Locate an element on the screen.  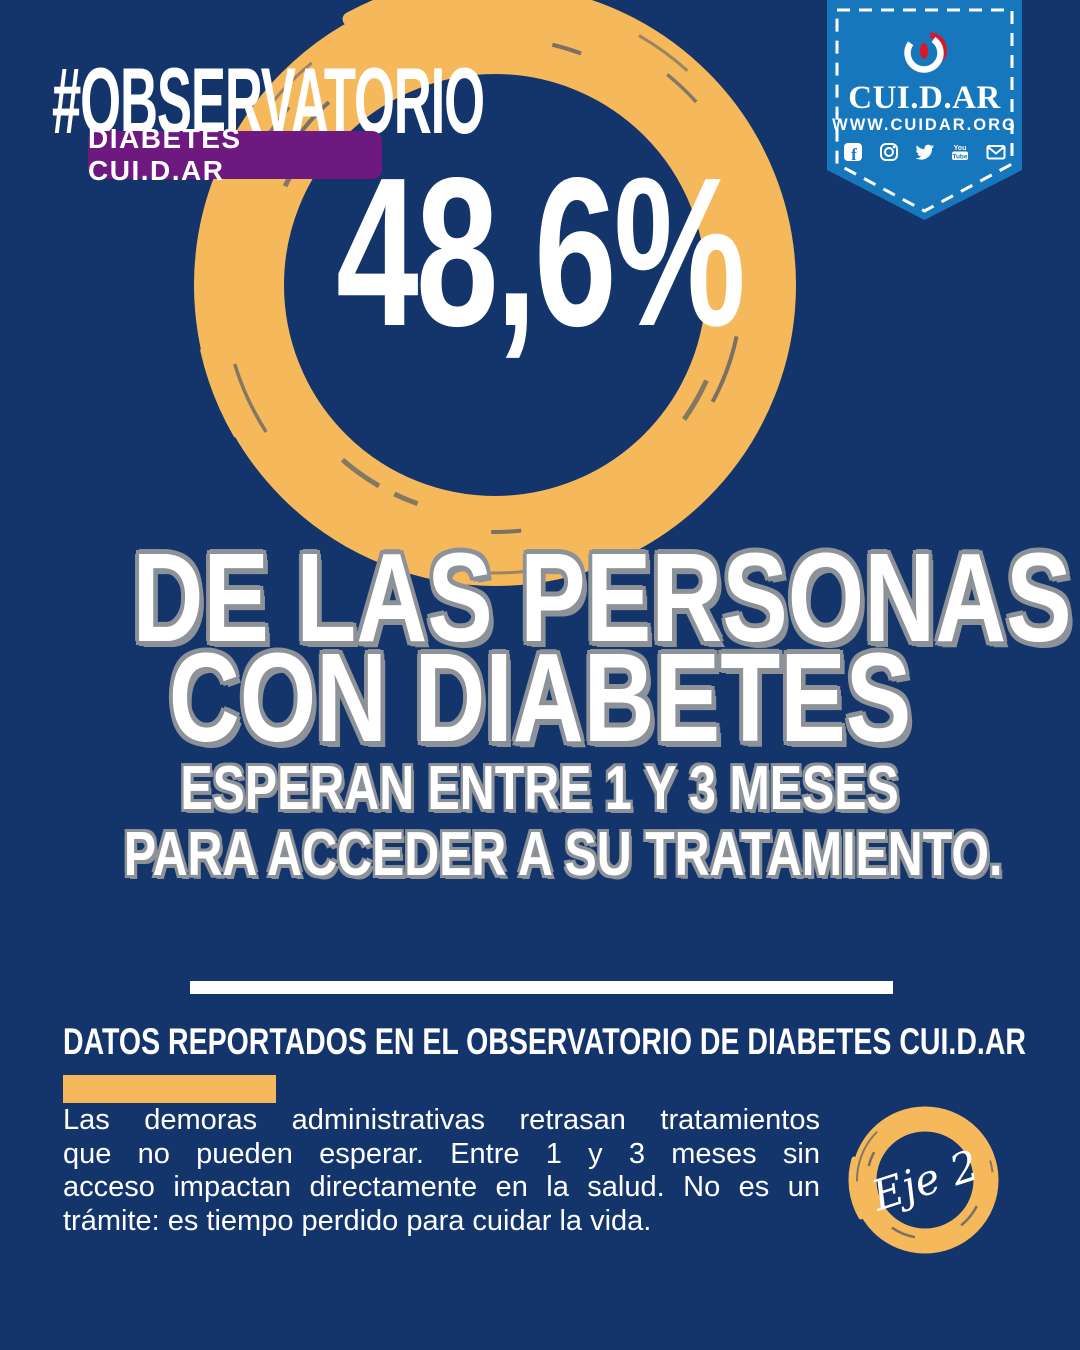
facebook-icon: f is located at coordinates (853, 152).